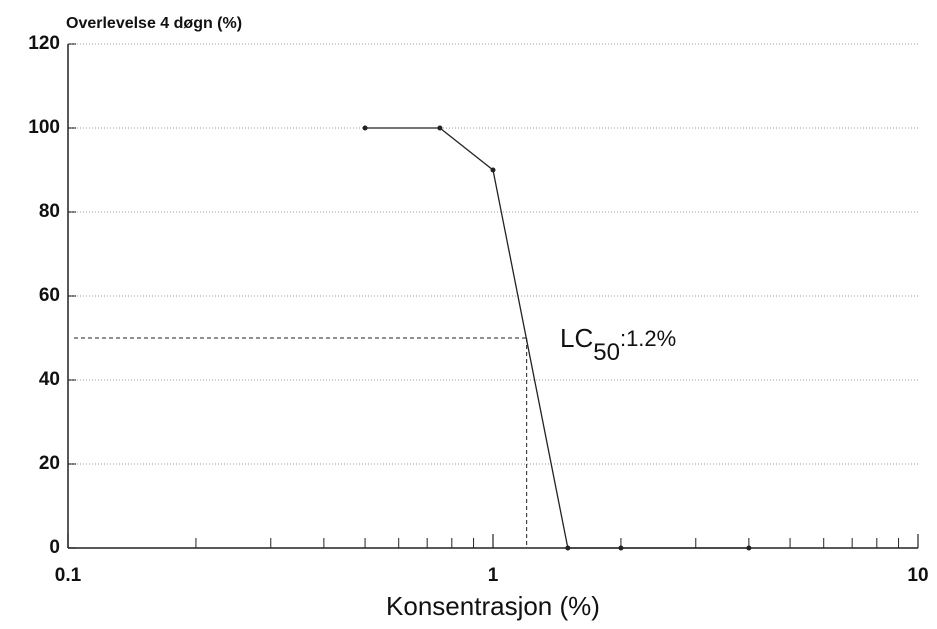 This screenshot has height=629, width=937. What do you see at coordinates (49, 211) in the screenshot?
I see `y-tick-label: 80` at bounding box center [49, 211].